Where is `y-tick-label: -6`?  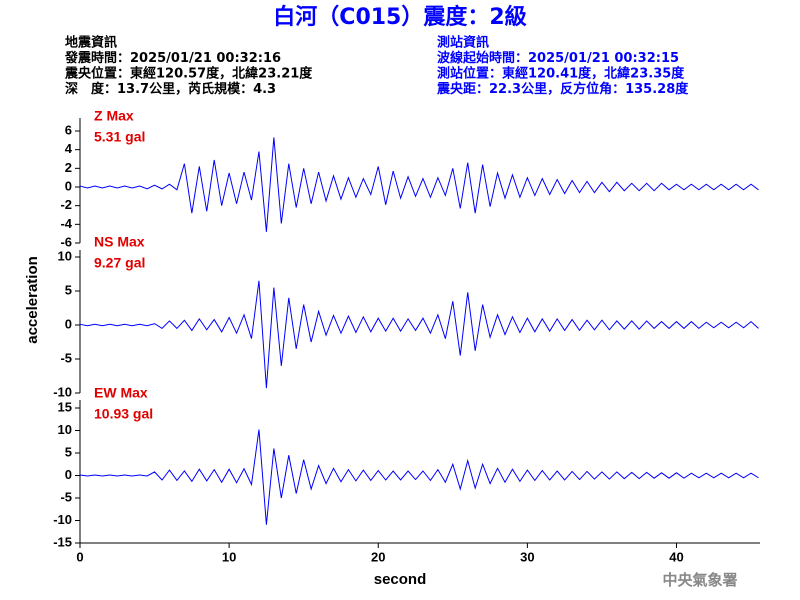
y-tick-label: -6 is located at coordinates (66, 241).